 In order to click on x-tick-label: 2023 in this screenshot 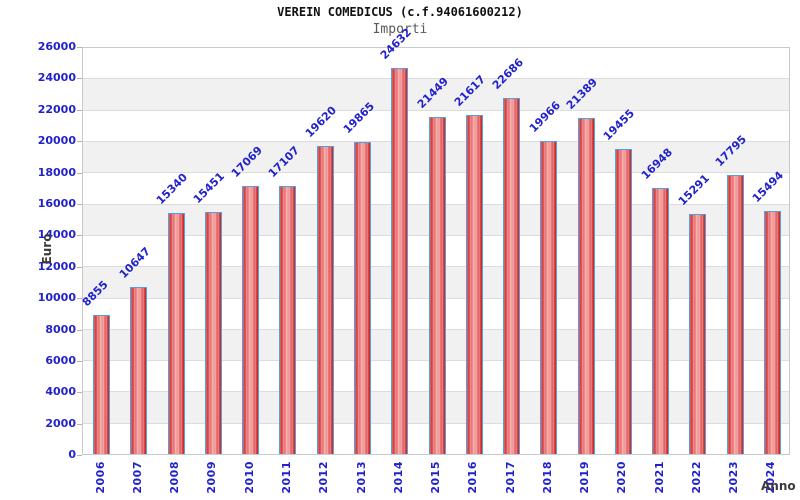, I will do `click(734, 477)`.